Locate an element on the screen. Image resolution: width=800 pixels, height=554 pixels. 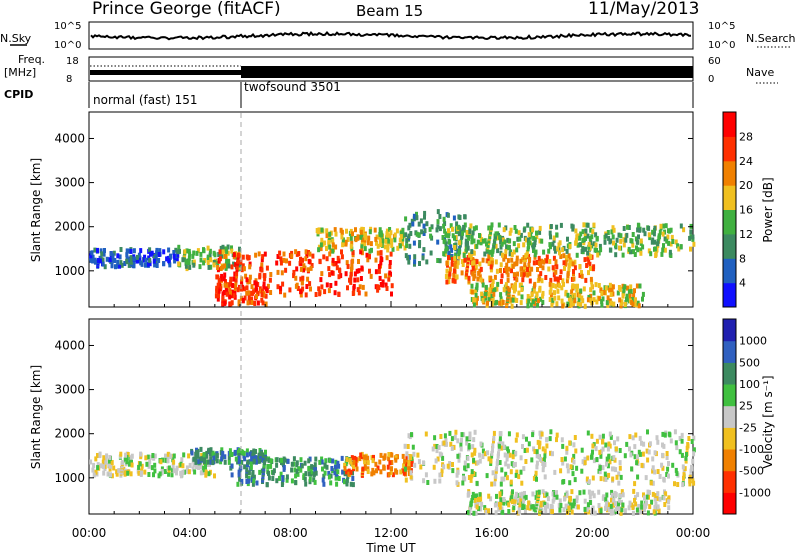
velocity-echoes is located at coordinates (392, 472).